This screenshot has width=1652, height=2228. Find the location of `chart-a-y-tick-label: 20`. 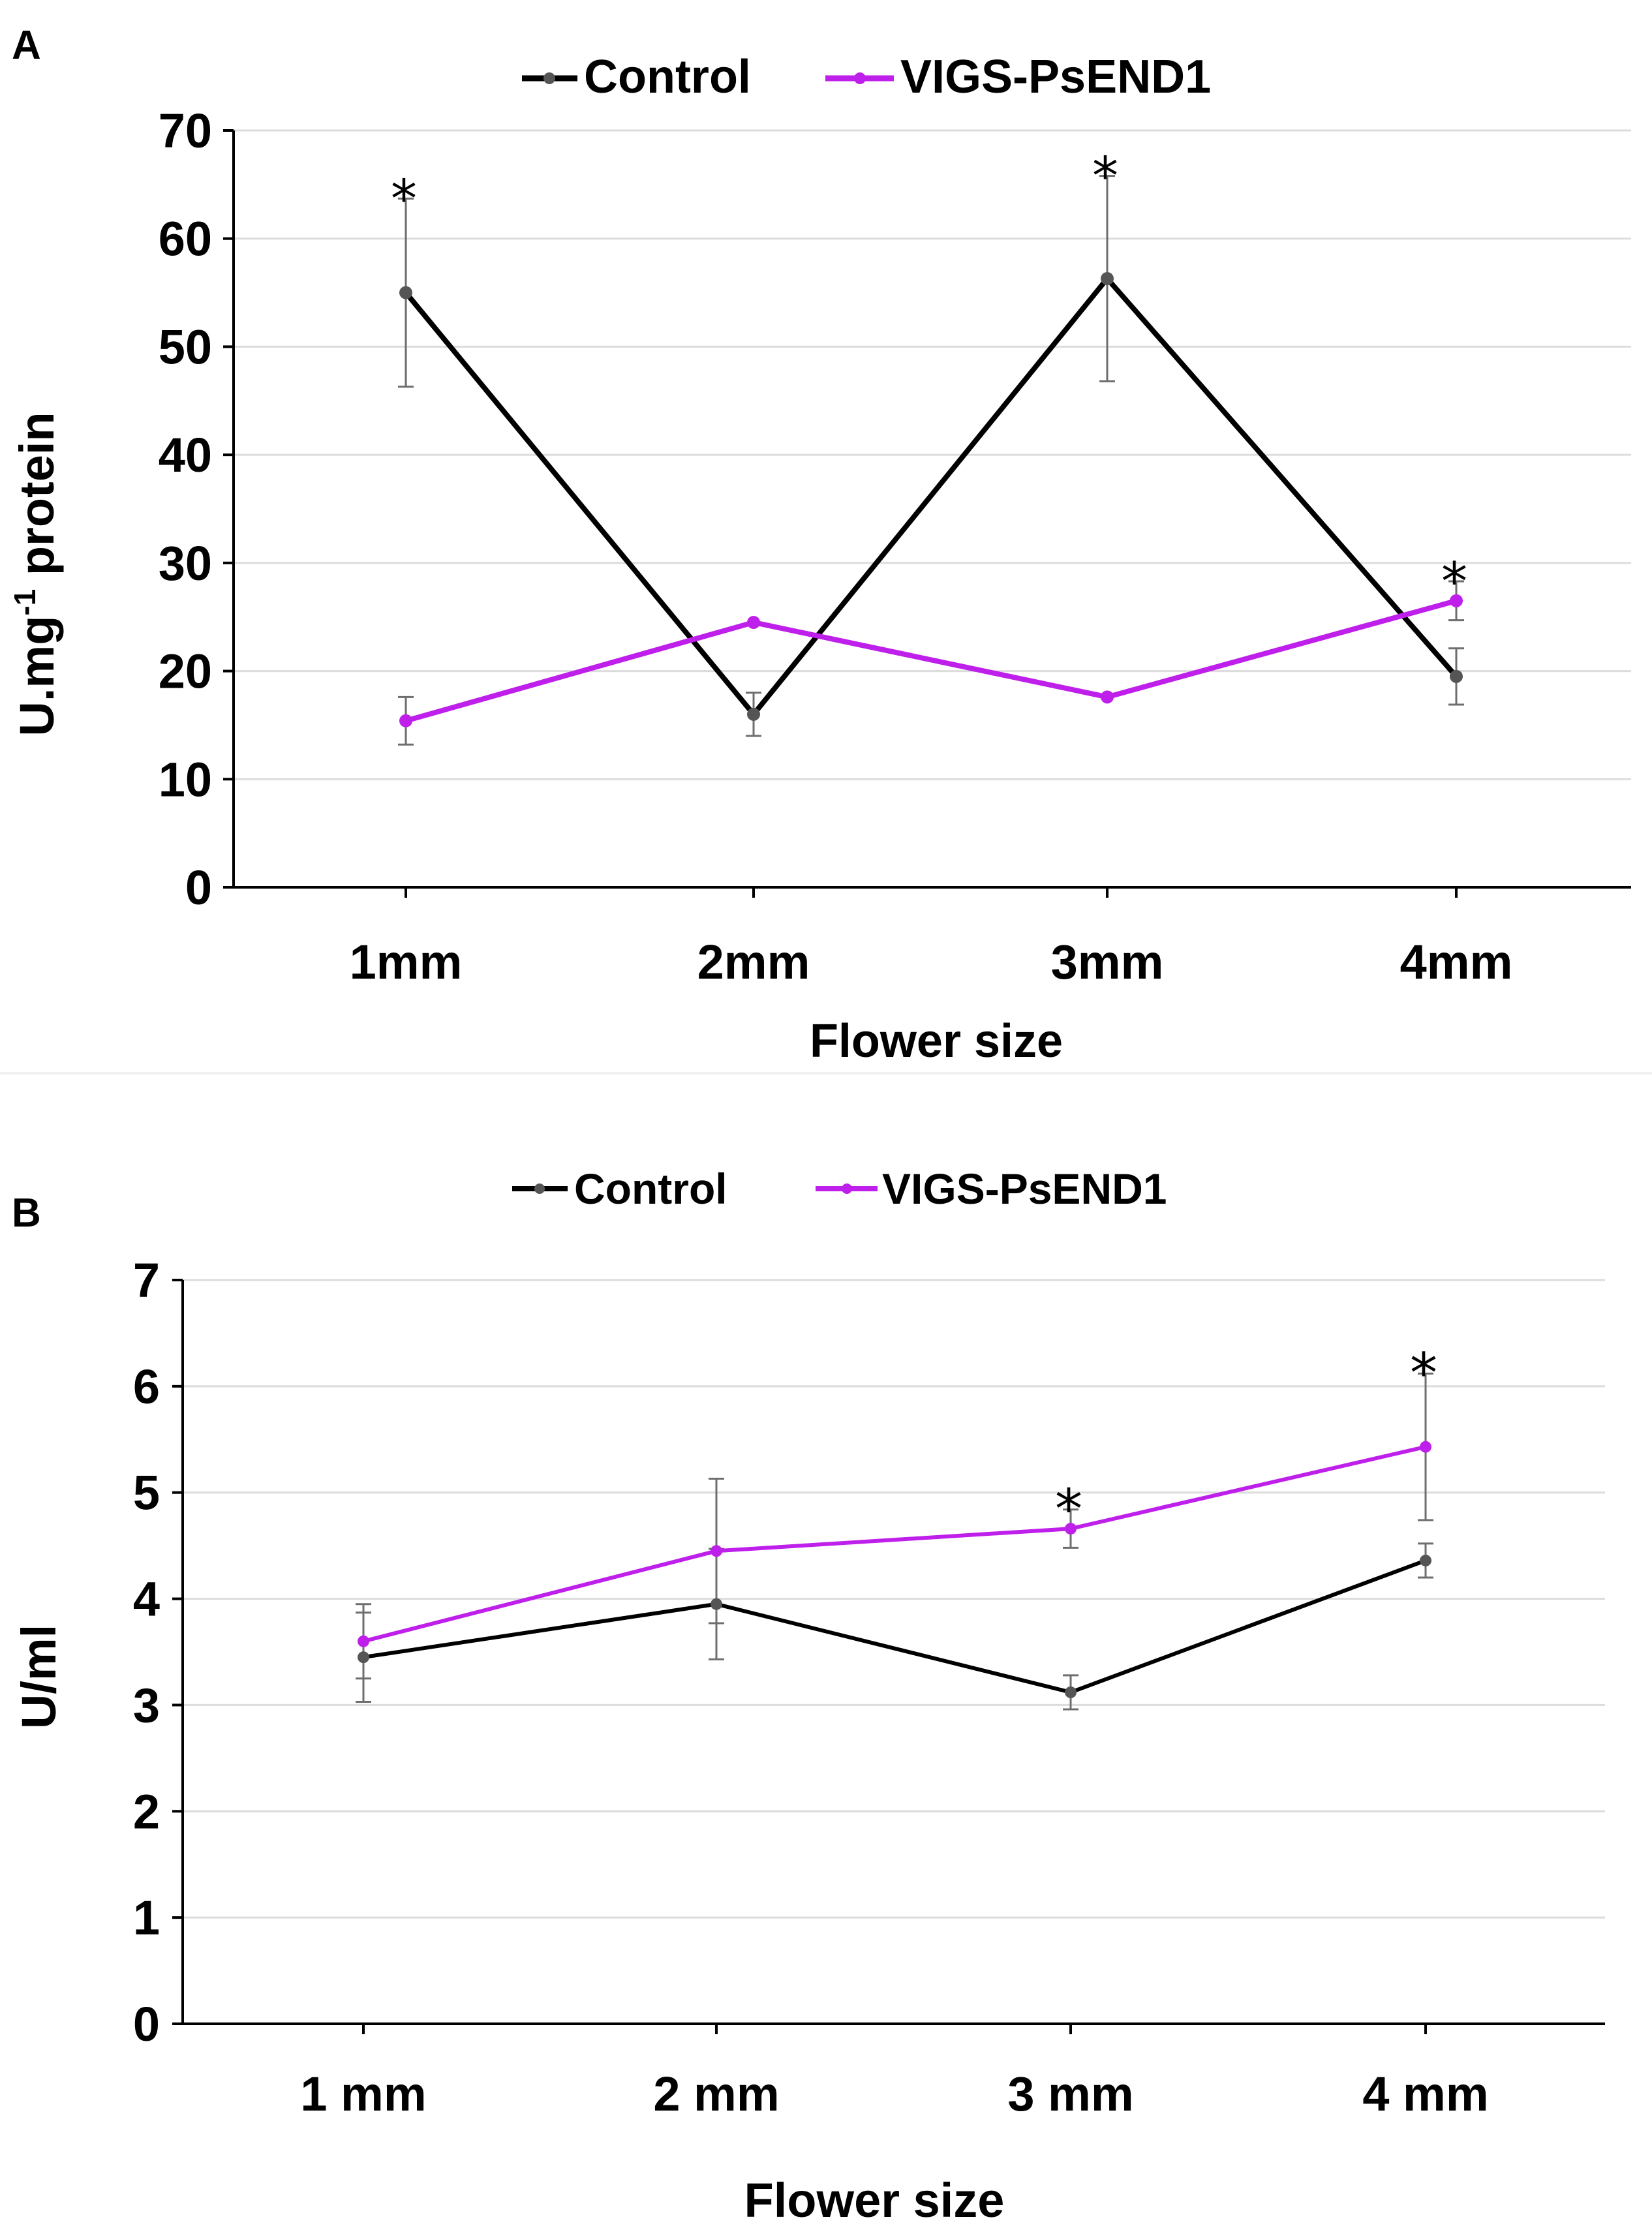

chart-a-y-tick-label: 20 is located at coordinates (185, 672).